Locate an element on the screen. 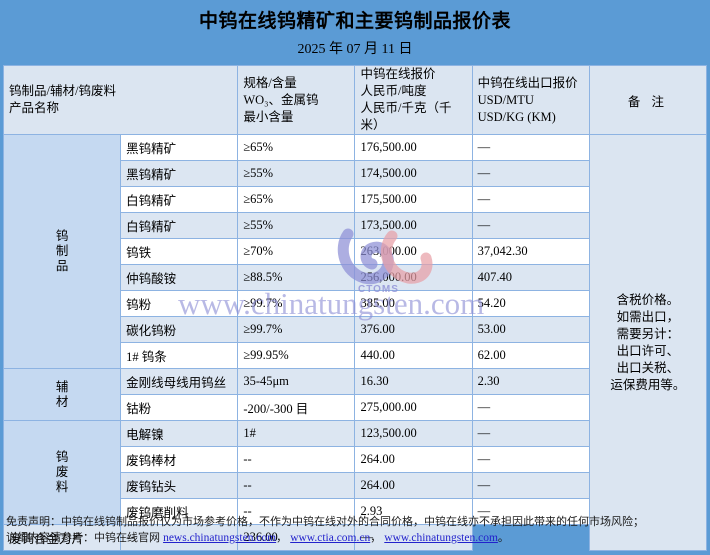 The width and height of the screenshot is (710, 555). export-price-cell: 53.00 is located at coordinates (530, 329).